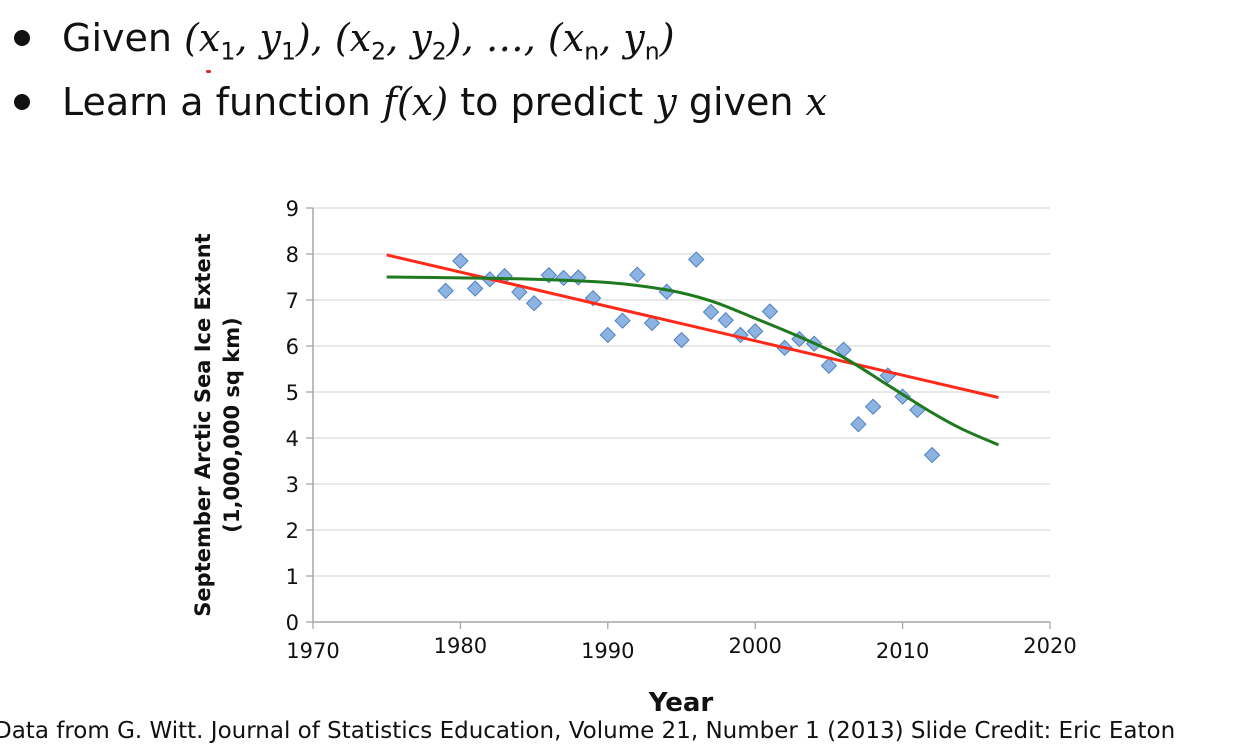 This screenshot has width=1236, height=752. What do you see at coordinates (202, 38) in the screenshot?
I see `math-text: (x` at bounding box center [202, 38].